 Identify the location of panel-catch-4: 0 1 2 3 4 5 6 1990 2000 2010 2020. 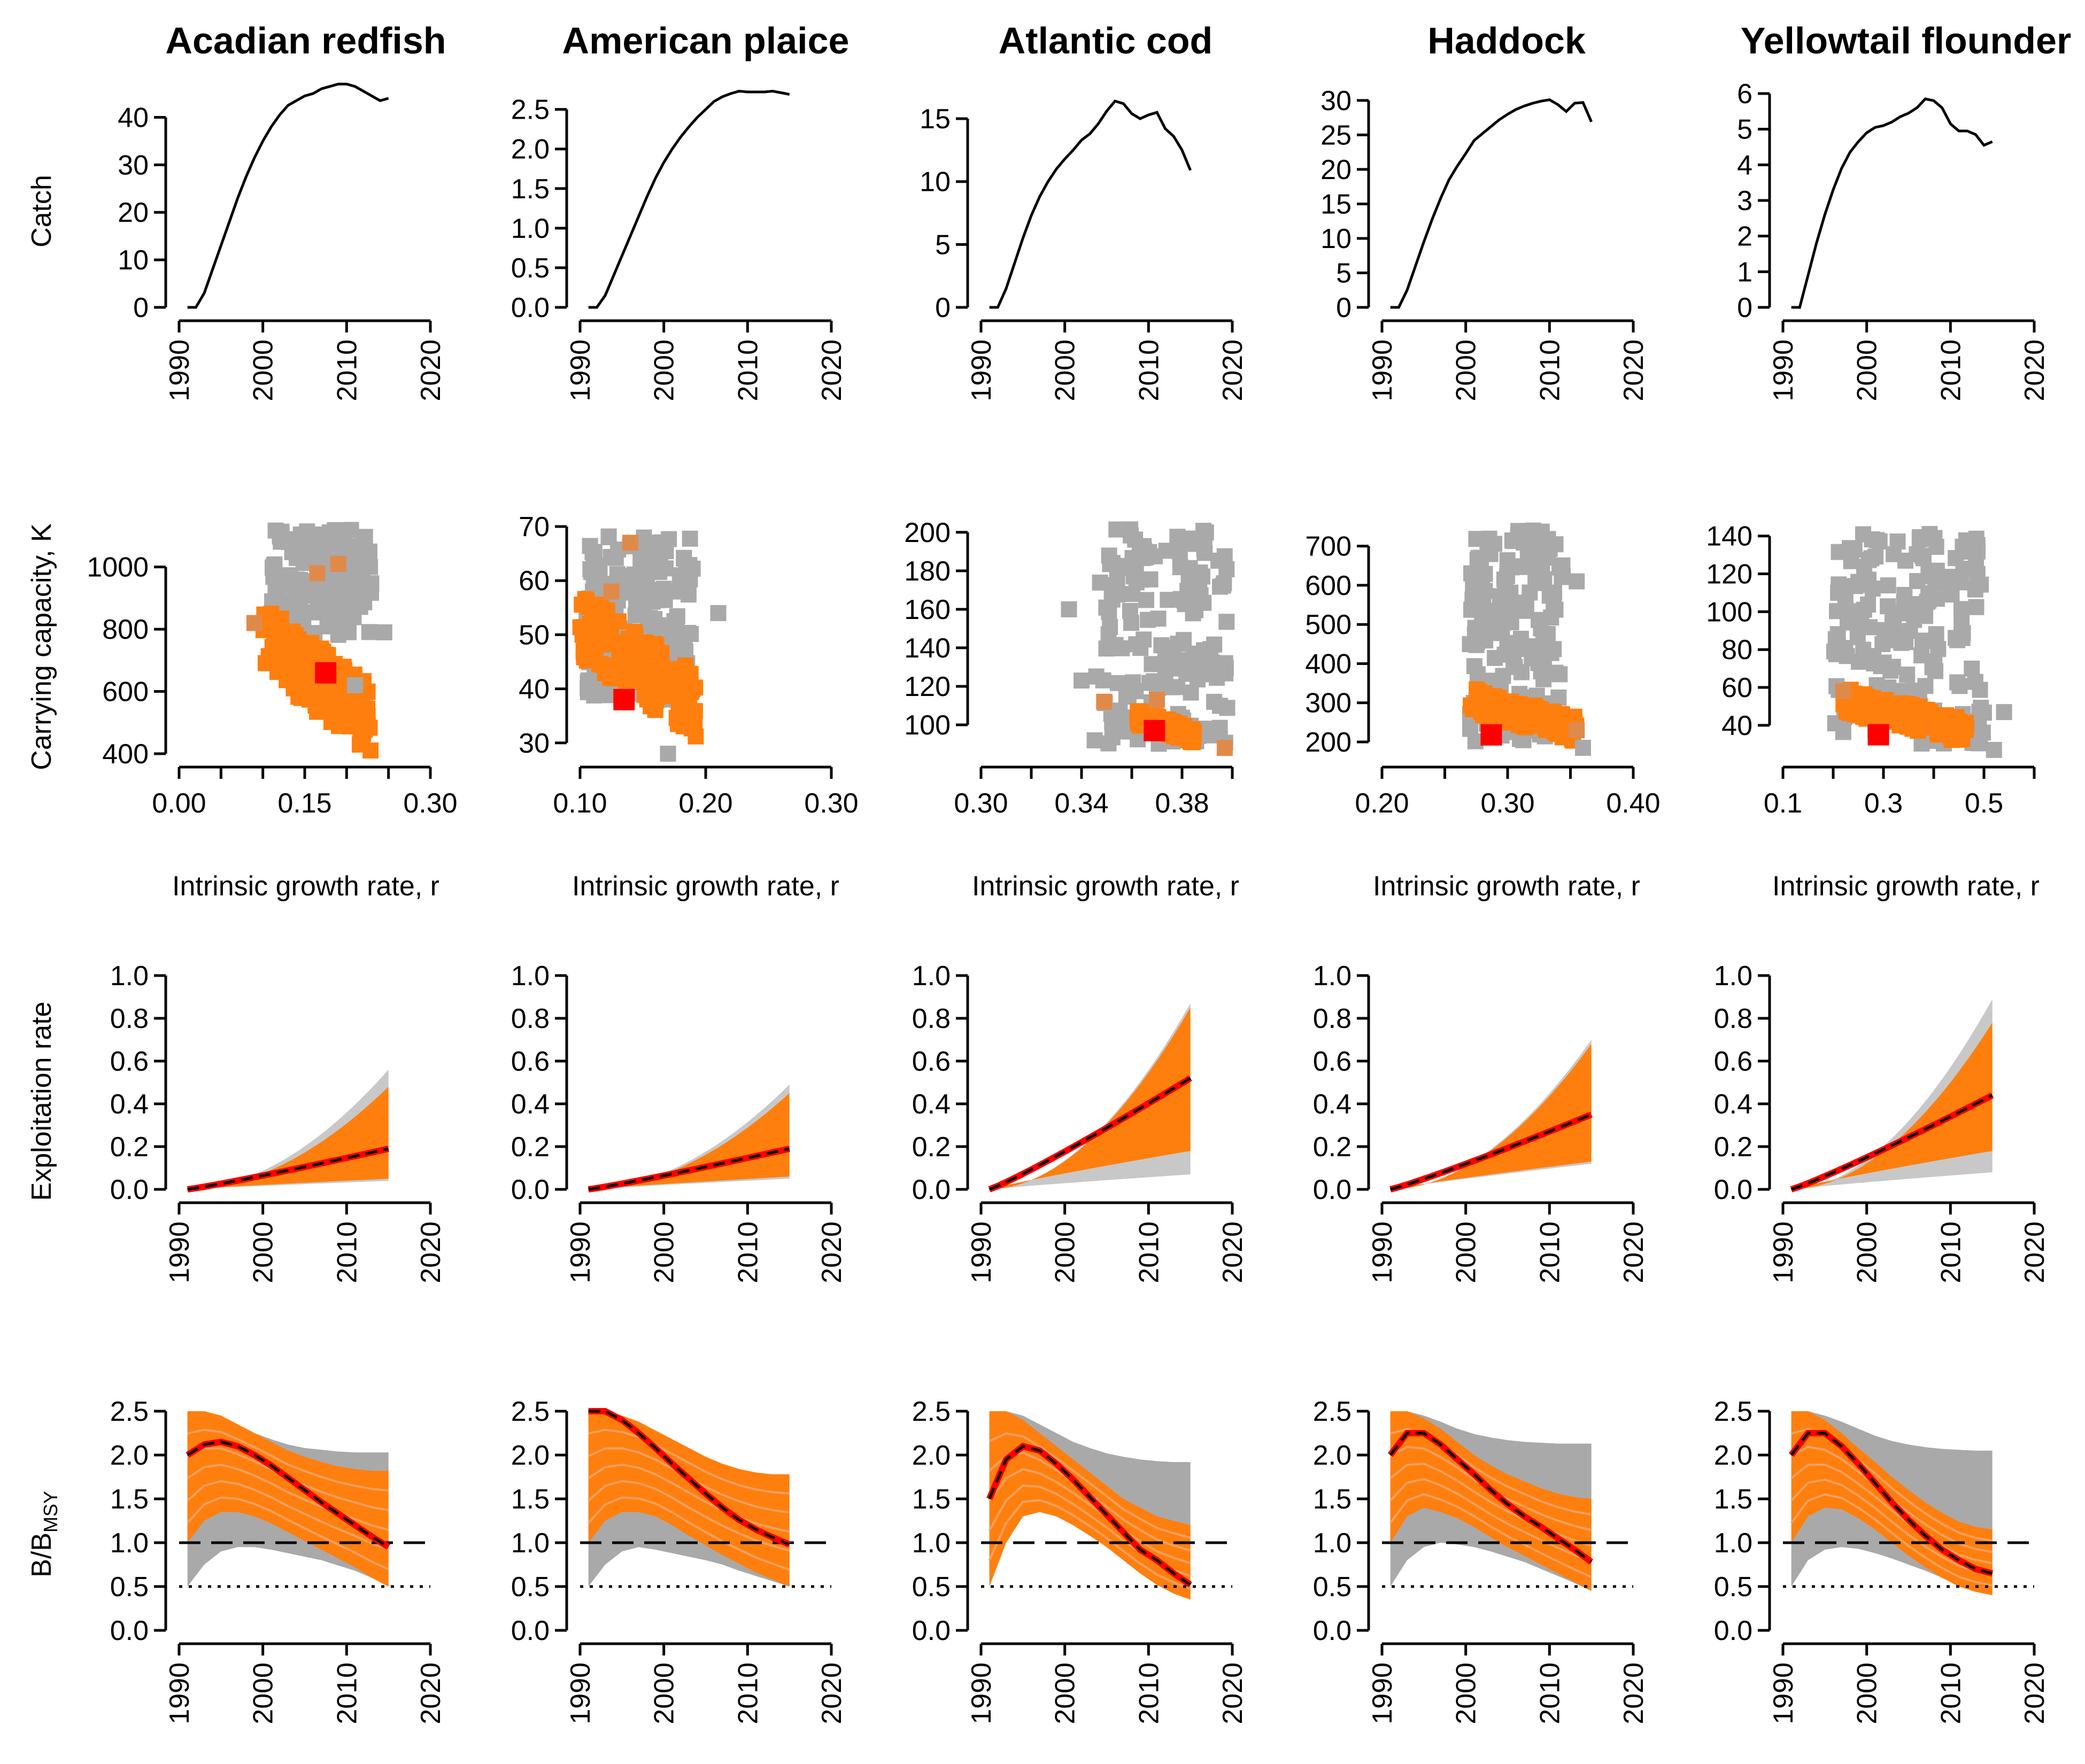
(1893, 240).